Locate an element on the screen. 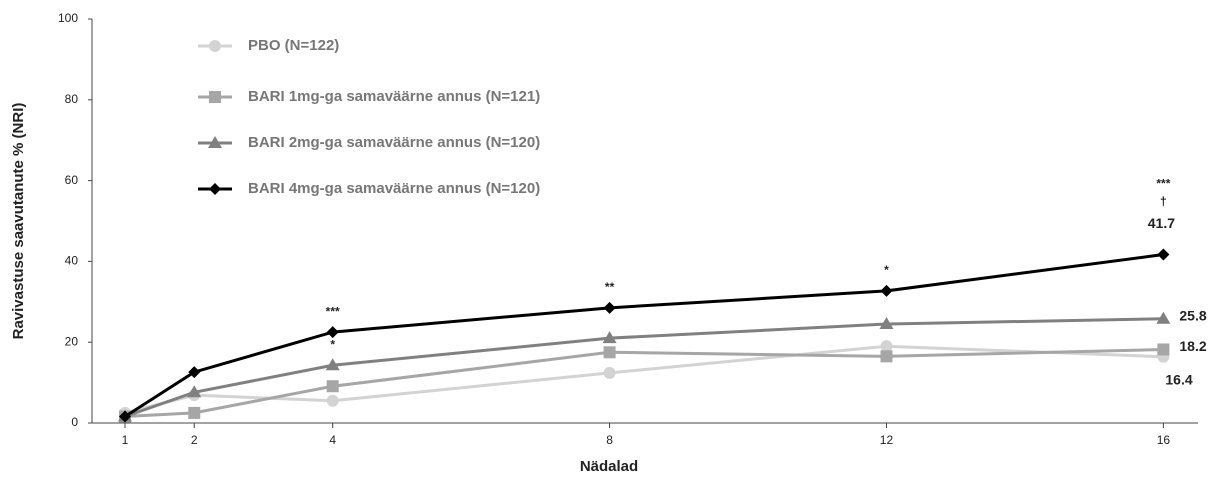  x-tick-label: 16 is located at coordinates (1164, 440).